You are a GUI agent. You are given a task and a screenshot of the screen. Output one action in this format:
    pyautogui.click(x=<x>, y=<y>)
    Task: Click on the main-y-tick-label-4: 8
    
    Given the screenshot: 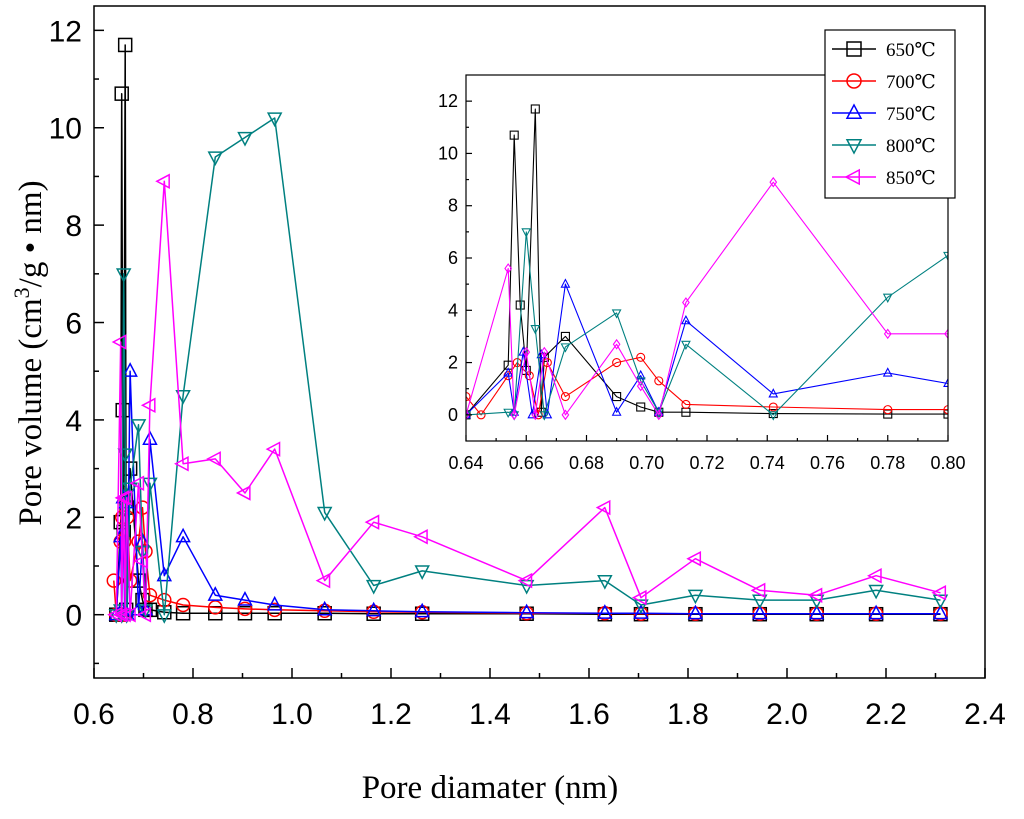 What is the action you would take?
    pyautogui.click(x=73, y=226)
    